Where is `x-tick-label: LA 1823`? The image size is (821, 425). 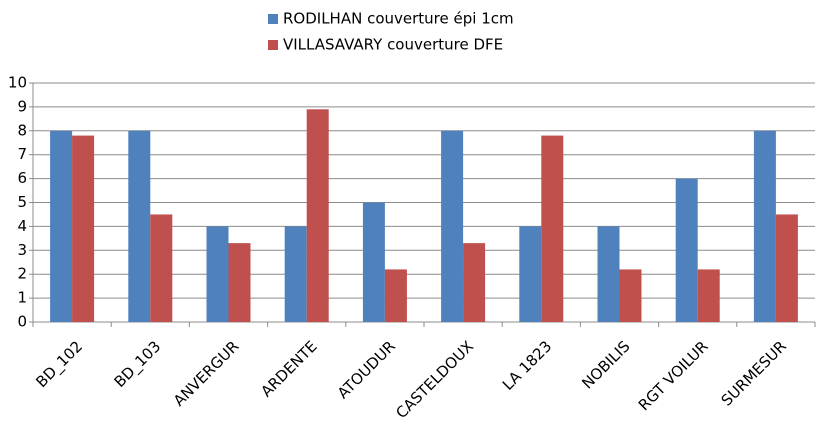
x-tick-label: LA 1823 is located at coordinates (527, 365).